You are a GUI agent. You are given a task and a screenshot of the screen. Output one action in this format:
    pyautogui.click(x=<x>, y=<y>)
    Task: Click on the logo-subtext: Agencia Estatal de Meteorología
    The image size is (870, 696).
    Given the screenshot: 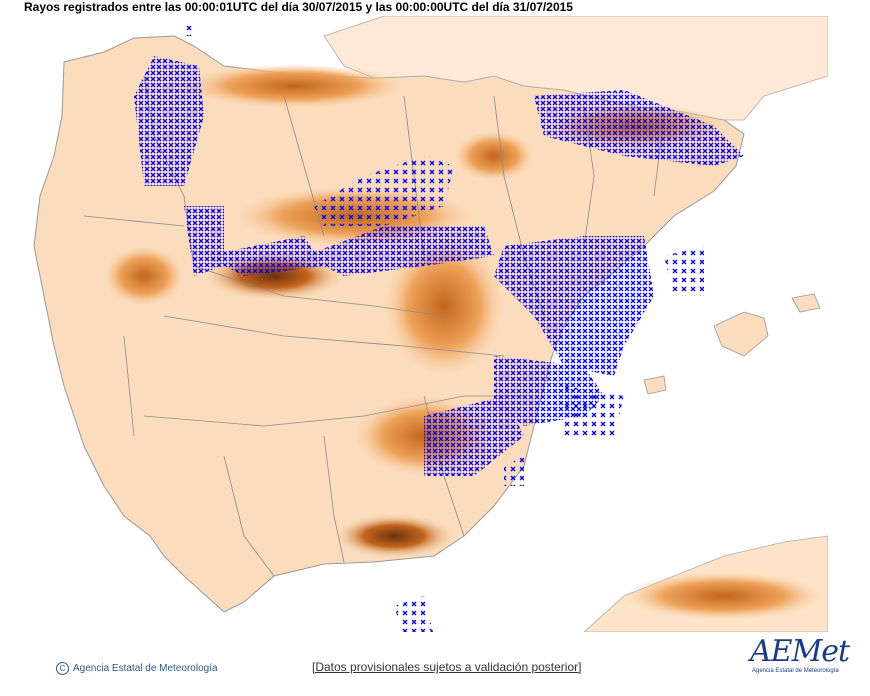 What is the action you would take?
    pyautogui.click(x=795, y=671)
    